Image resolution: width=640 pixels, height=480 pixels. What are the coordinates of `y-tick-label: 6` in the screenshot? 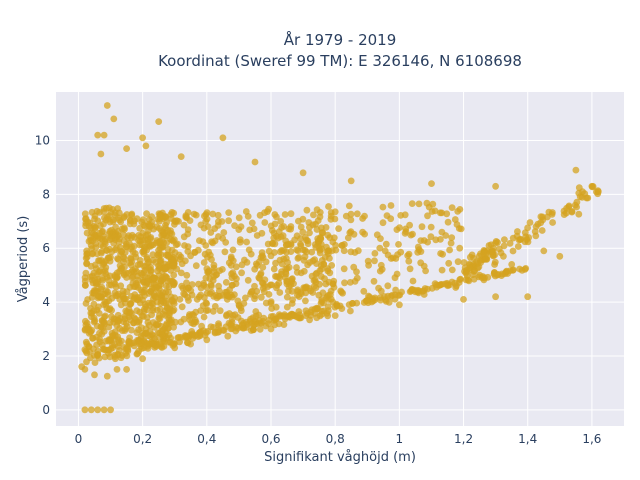 It's located at (46, 248).